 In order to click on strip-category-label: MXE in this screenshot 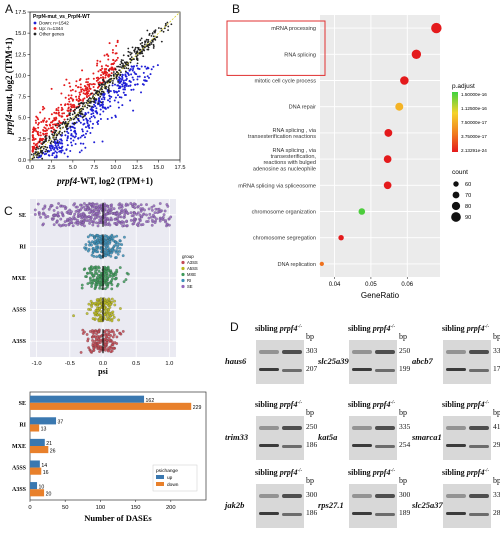, I will do `click(19, 279)`.